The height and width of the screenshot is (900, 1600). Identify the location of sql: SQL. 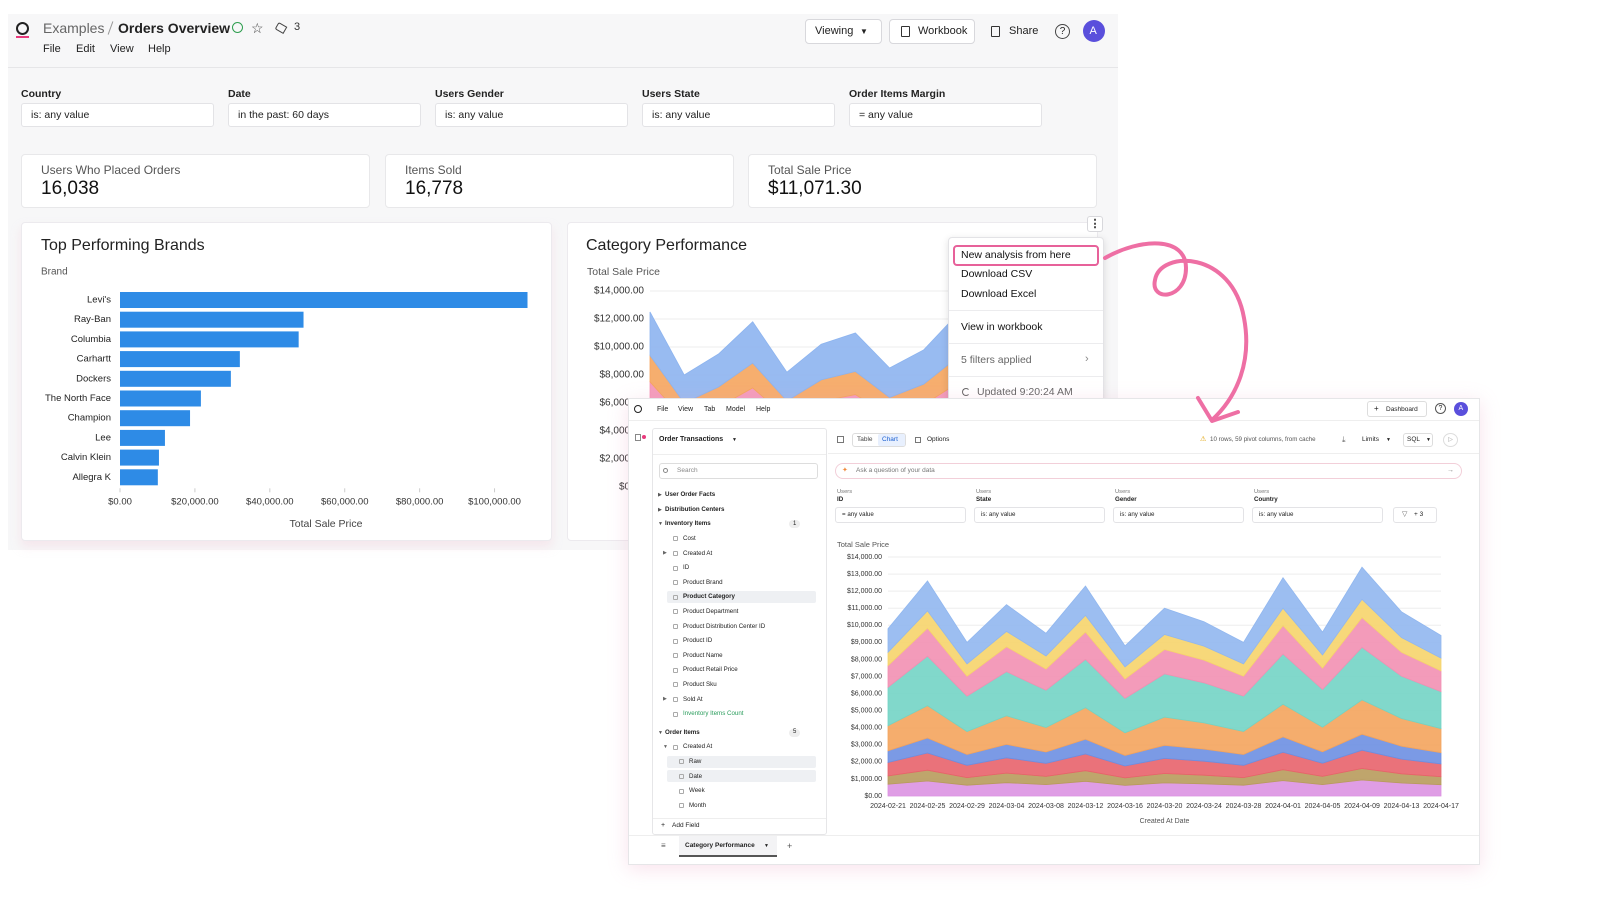
(1414, 440).